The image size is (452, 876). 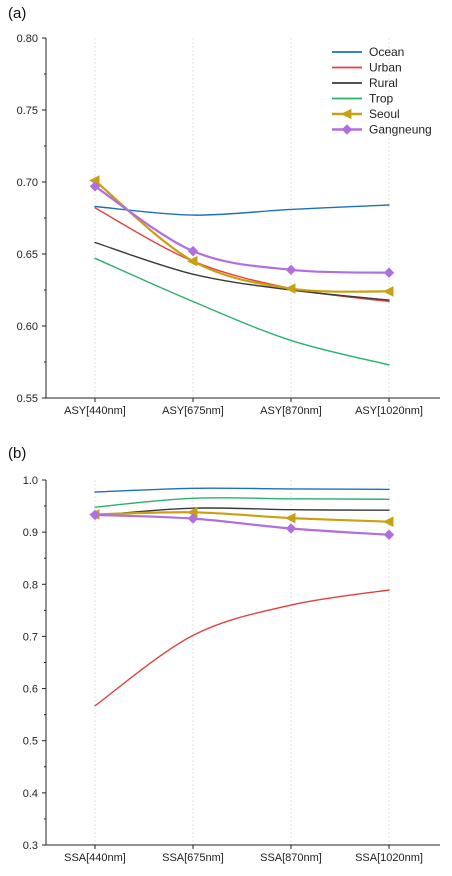 What do you see at coordinates (30, 846) in the screenshot?
I see `y-tick-label: 0.3` at bounding box center [30, 846].